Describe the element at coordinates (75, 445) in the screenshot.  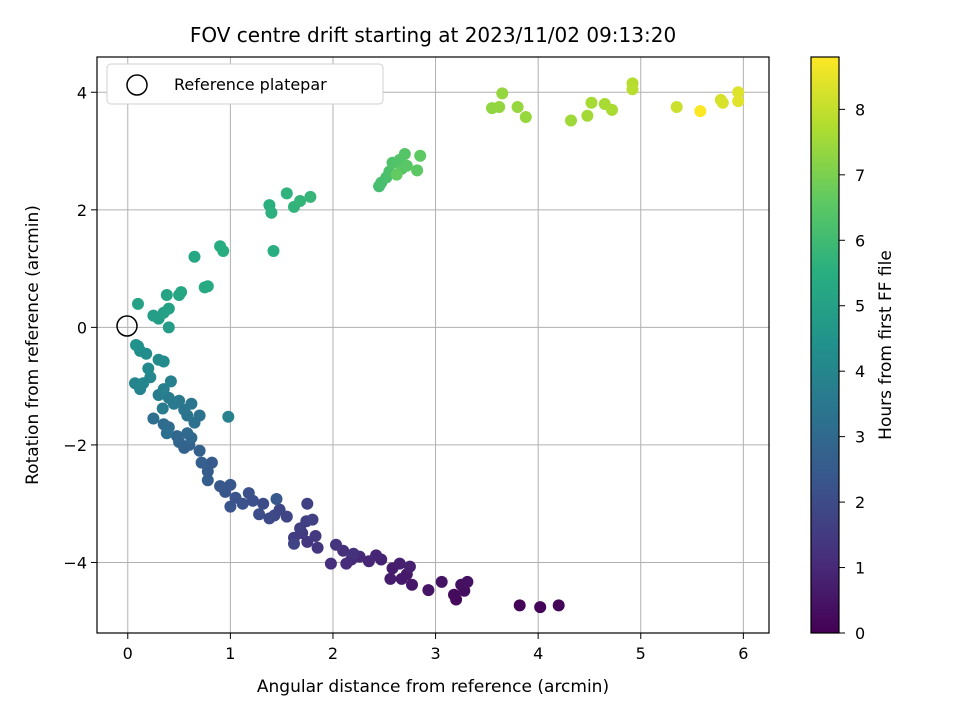
I see `y-tick-label: −2` at that location.